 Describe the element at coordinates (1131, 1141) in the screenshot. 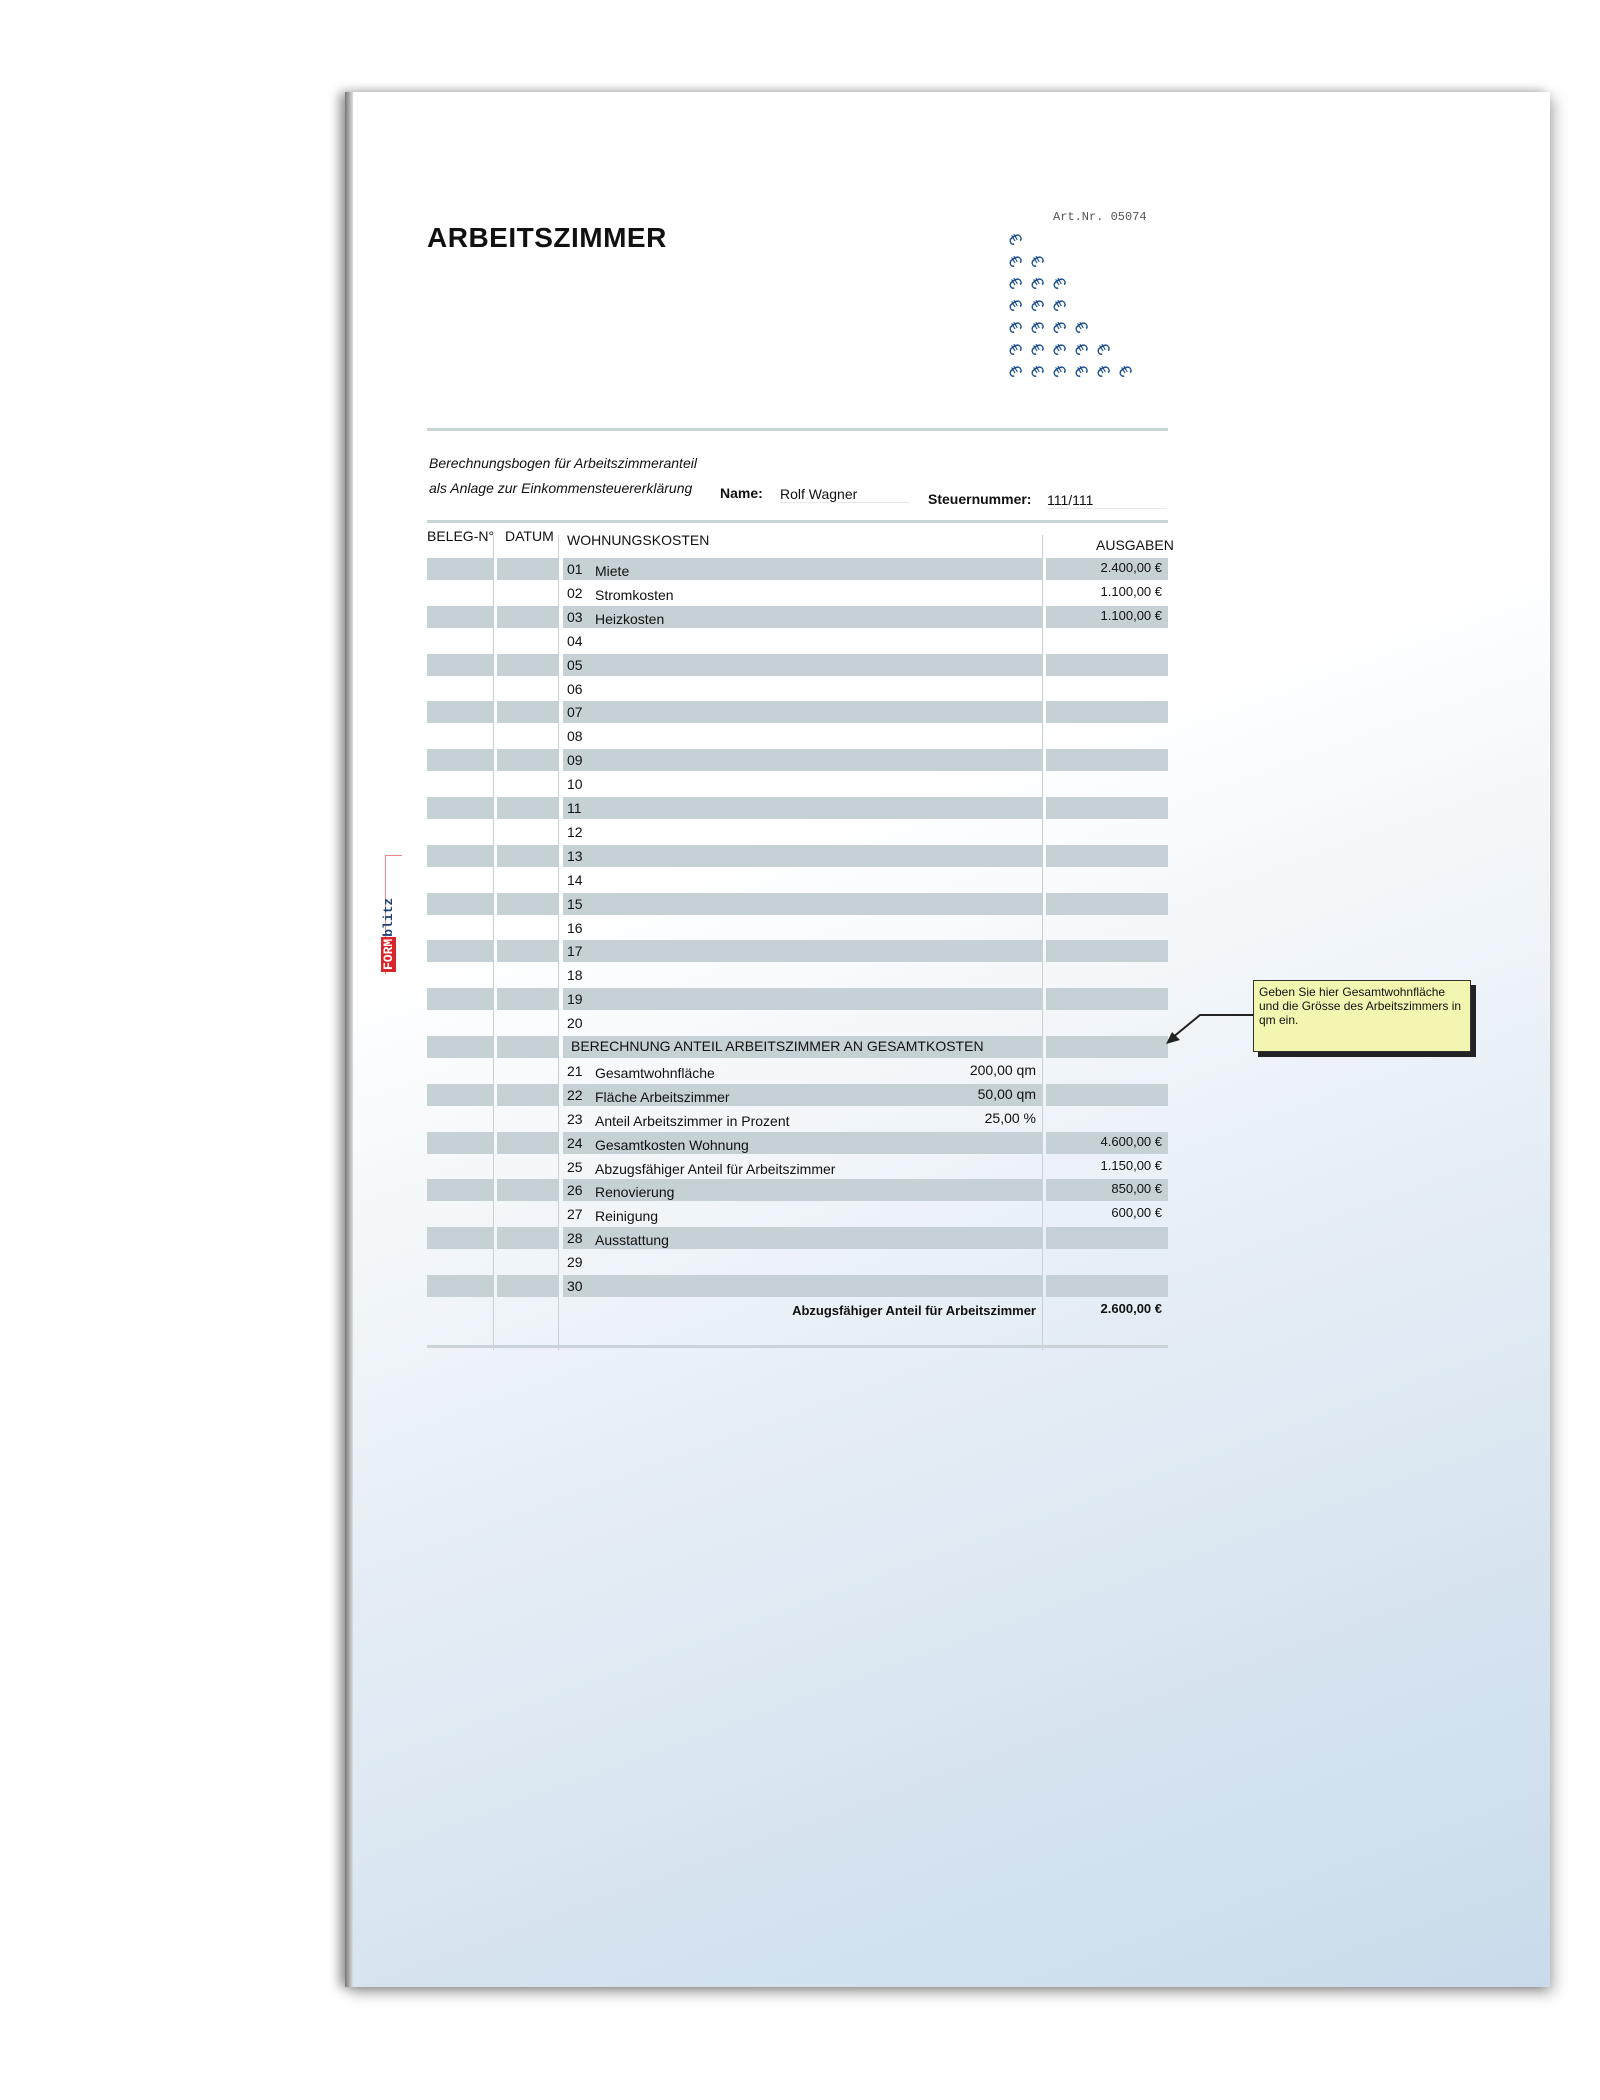

I see `row-amount: 4.600,00 €` at that location.